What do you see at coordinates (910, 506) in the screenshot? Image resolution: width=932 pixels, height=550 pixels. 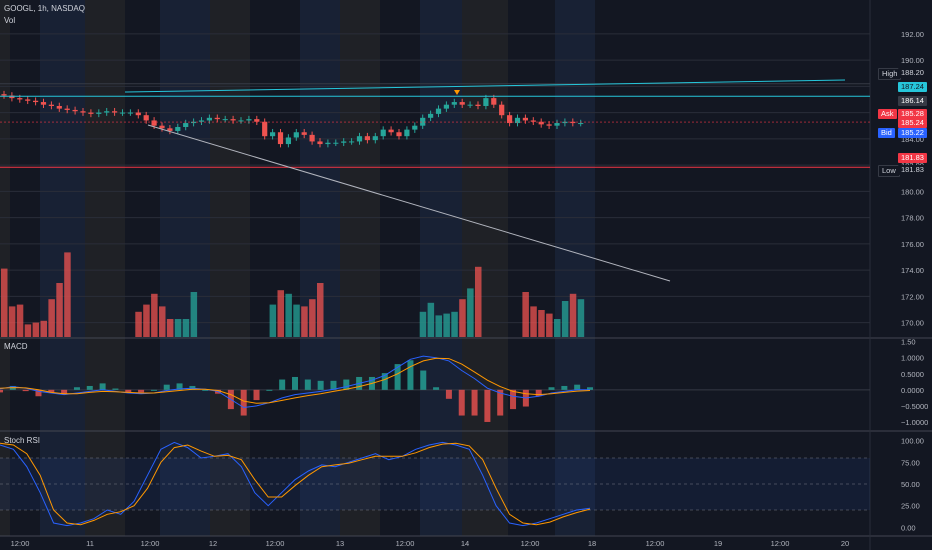 I see `stoch-tick-label: 25.00` at bounding box center [910, 506].